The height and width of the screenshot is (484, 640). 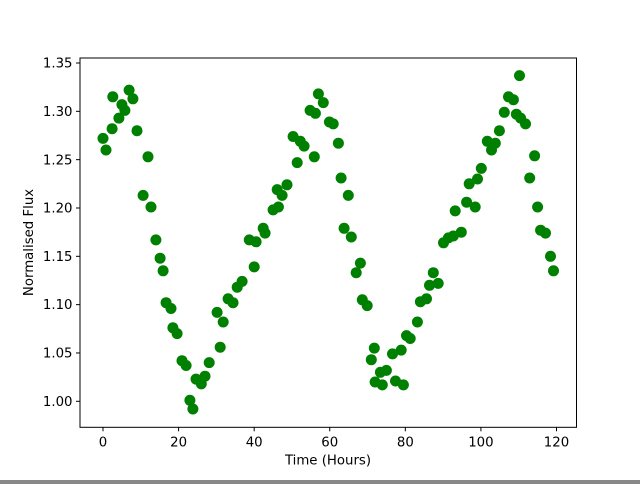 I want to click on x-axis-label: Time (Hours), so click(x=327, y=461).